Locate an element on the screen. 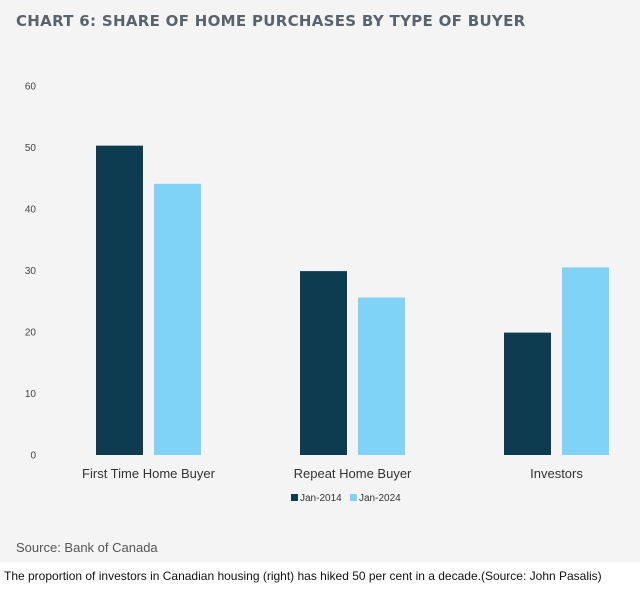  legend: Jan-2014 Jan-2024 is located at coordinates (346, 498).